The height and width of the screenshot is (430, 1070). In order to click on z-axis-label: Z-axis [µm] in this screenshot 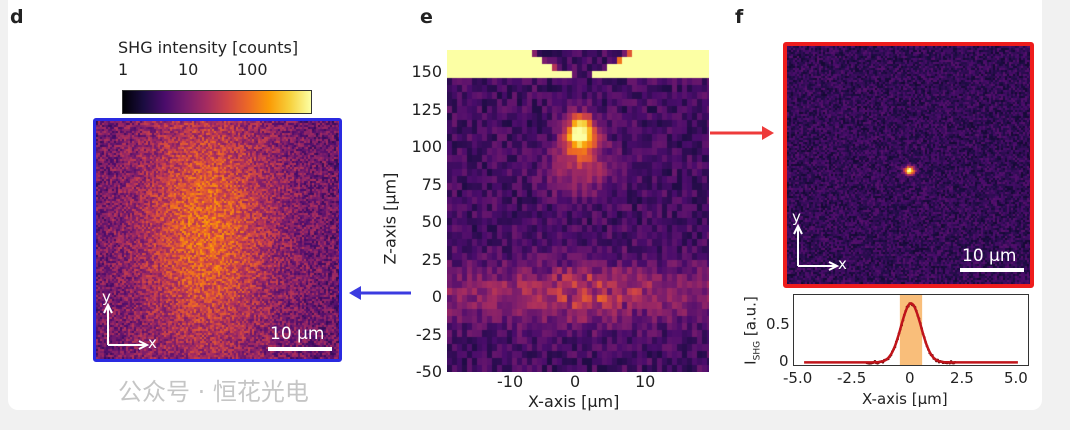, I will do `click(390, 218)`.